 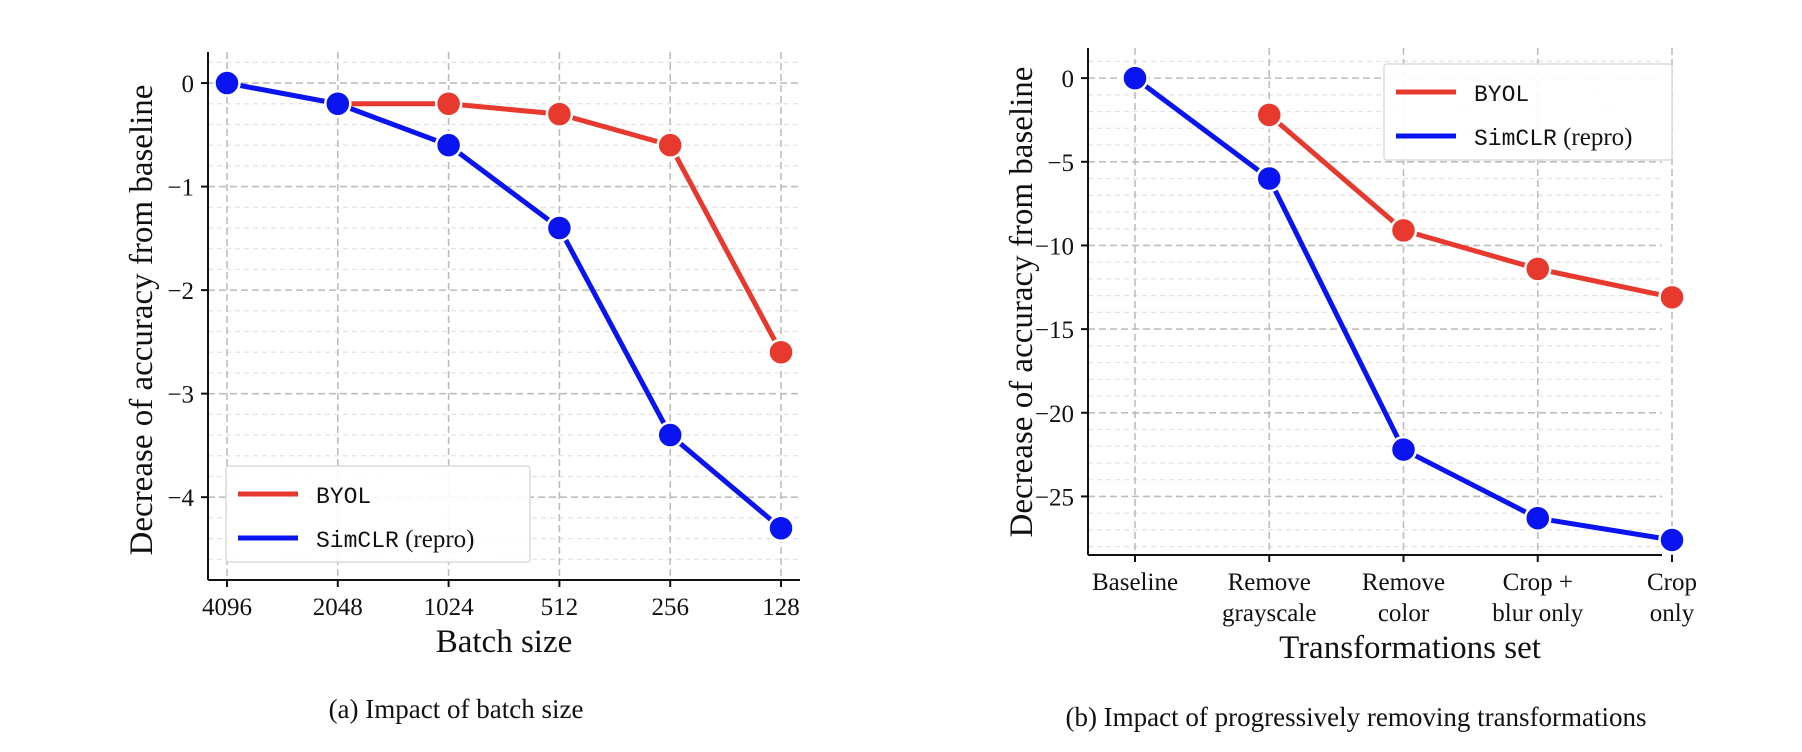 What do you see at coordinates (180, 188) in the screenshot?
I see `y-tick-label: −1` at bounding box center [180, 188].